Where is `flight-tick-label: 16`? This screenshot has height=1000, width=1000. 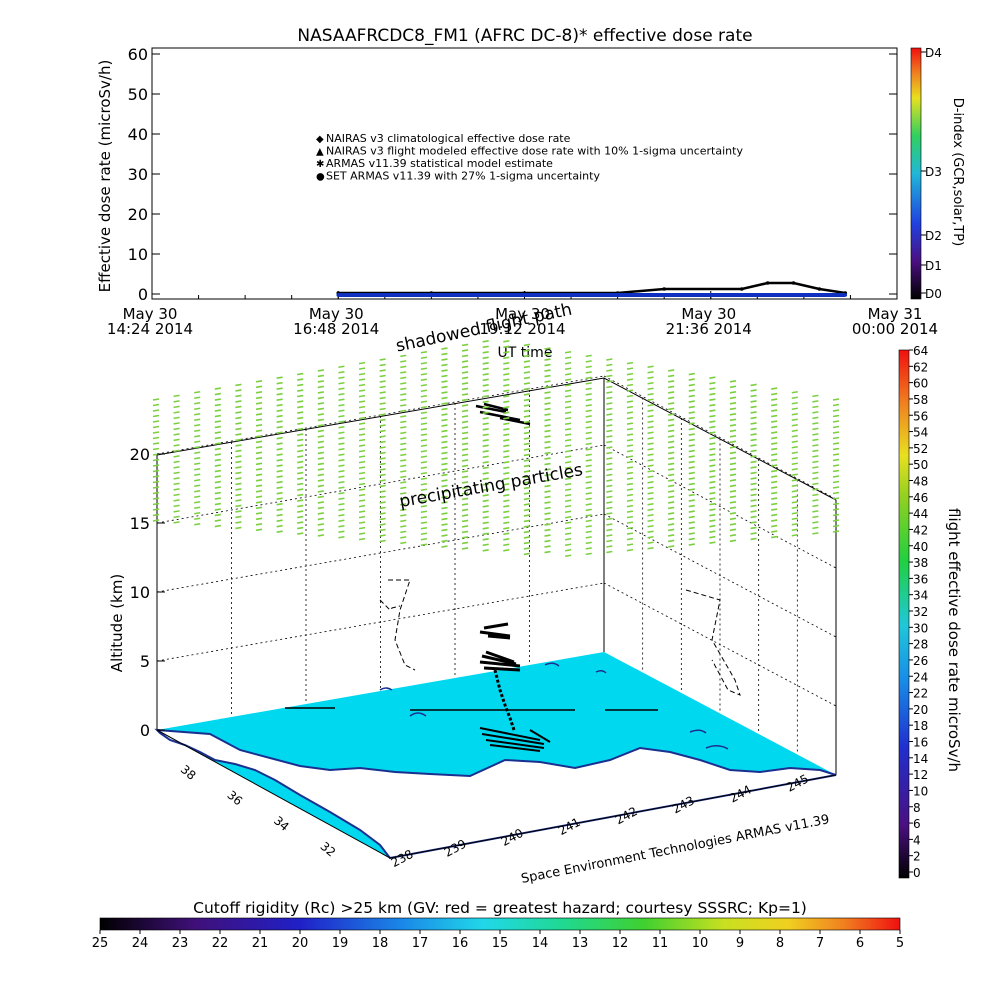 flight-tick-label: 16 is located at coordinates (920, 743).